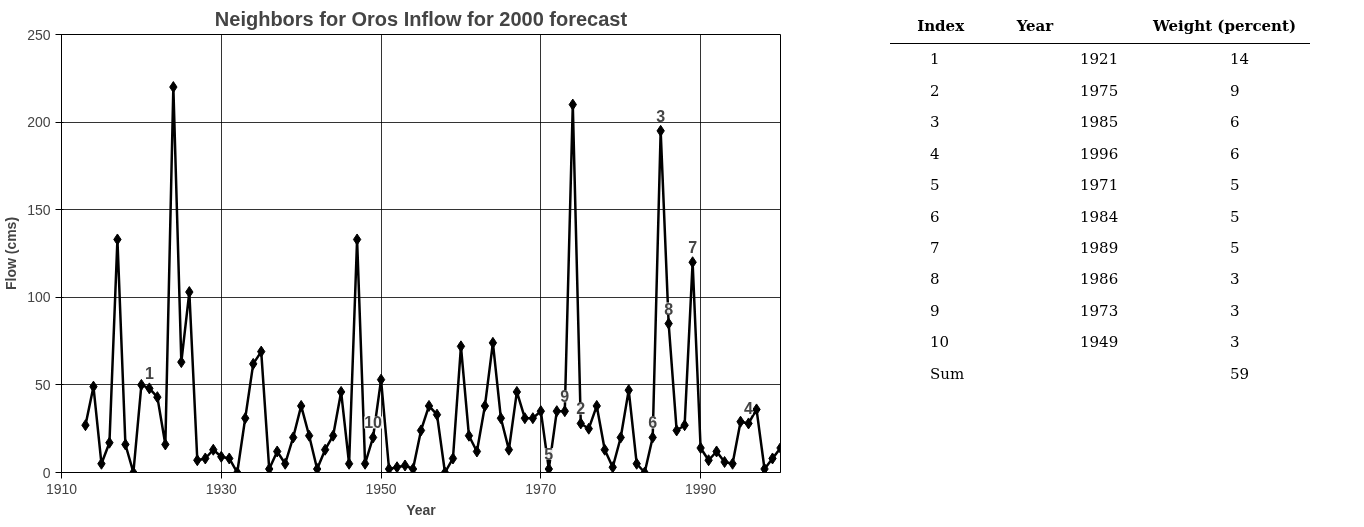 This screenshot has height=527, width=1364. What do you see at coordinates (1085, 216) in the screenshot?
I see `text: 6 1984 5` at bounding box center [1085, 216].